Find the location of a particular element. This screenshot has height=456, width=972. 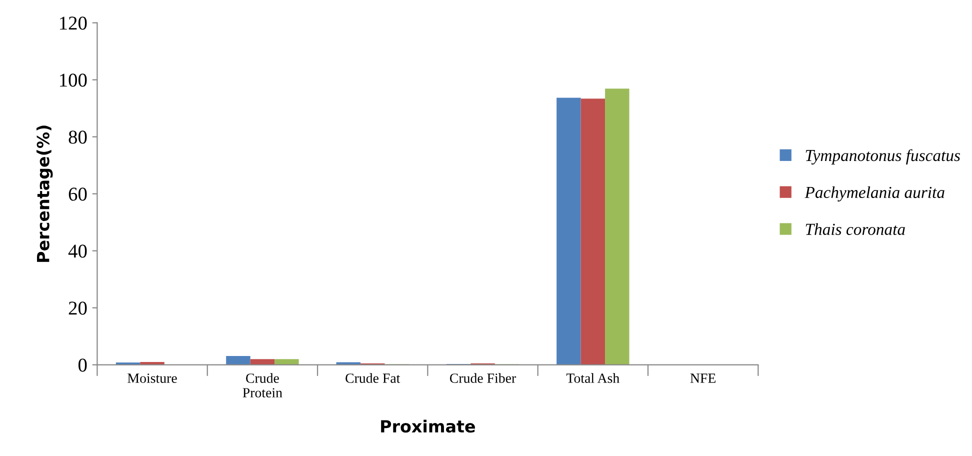

x-tick-label: Crude Protein is located at coordinates (262, 385).